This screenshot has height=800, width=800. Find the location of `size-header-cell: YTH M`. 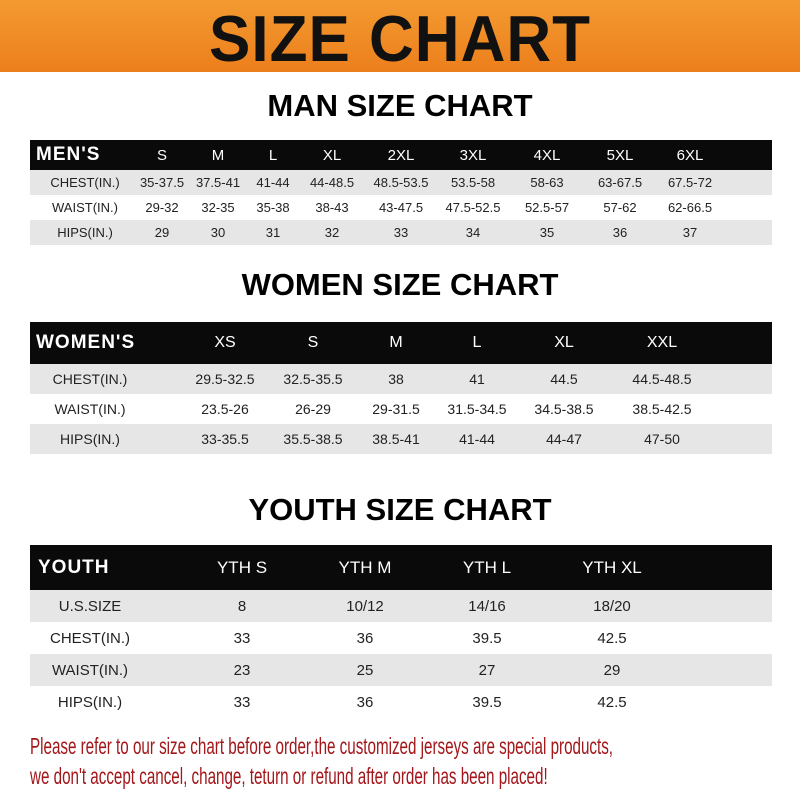

size-header-cell: YTH M is located at coordinates (365, 567).